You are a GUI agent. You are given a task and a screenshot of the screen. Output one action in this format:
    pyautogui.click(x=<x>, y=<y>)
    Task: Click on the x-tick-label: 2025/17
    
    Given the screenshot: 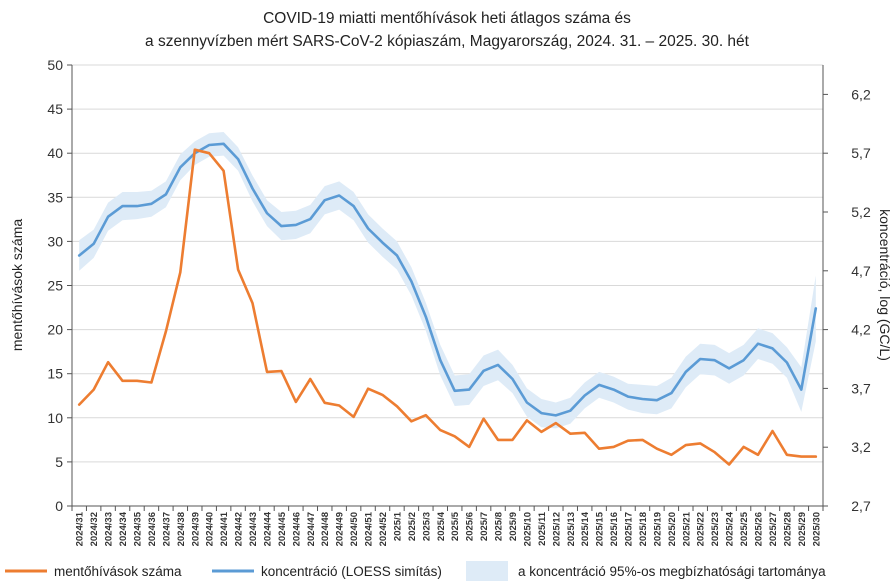 What is the action you would take?
    pyautogui.click(x=629, y=529)
    